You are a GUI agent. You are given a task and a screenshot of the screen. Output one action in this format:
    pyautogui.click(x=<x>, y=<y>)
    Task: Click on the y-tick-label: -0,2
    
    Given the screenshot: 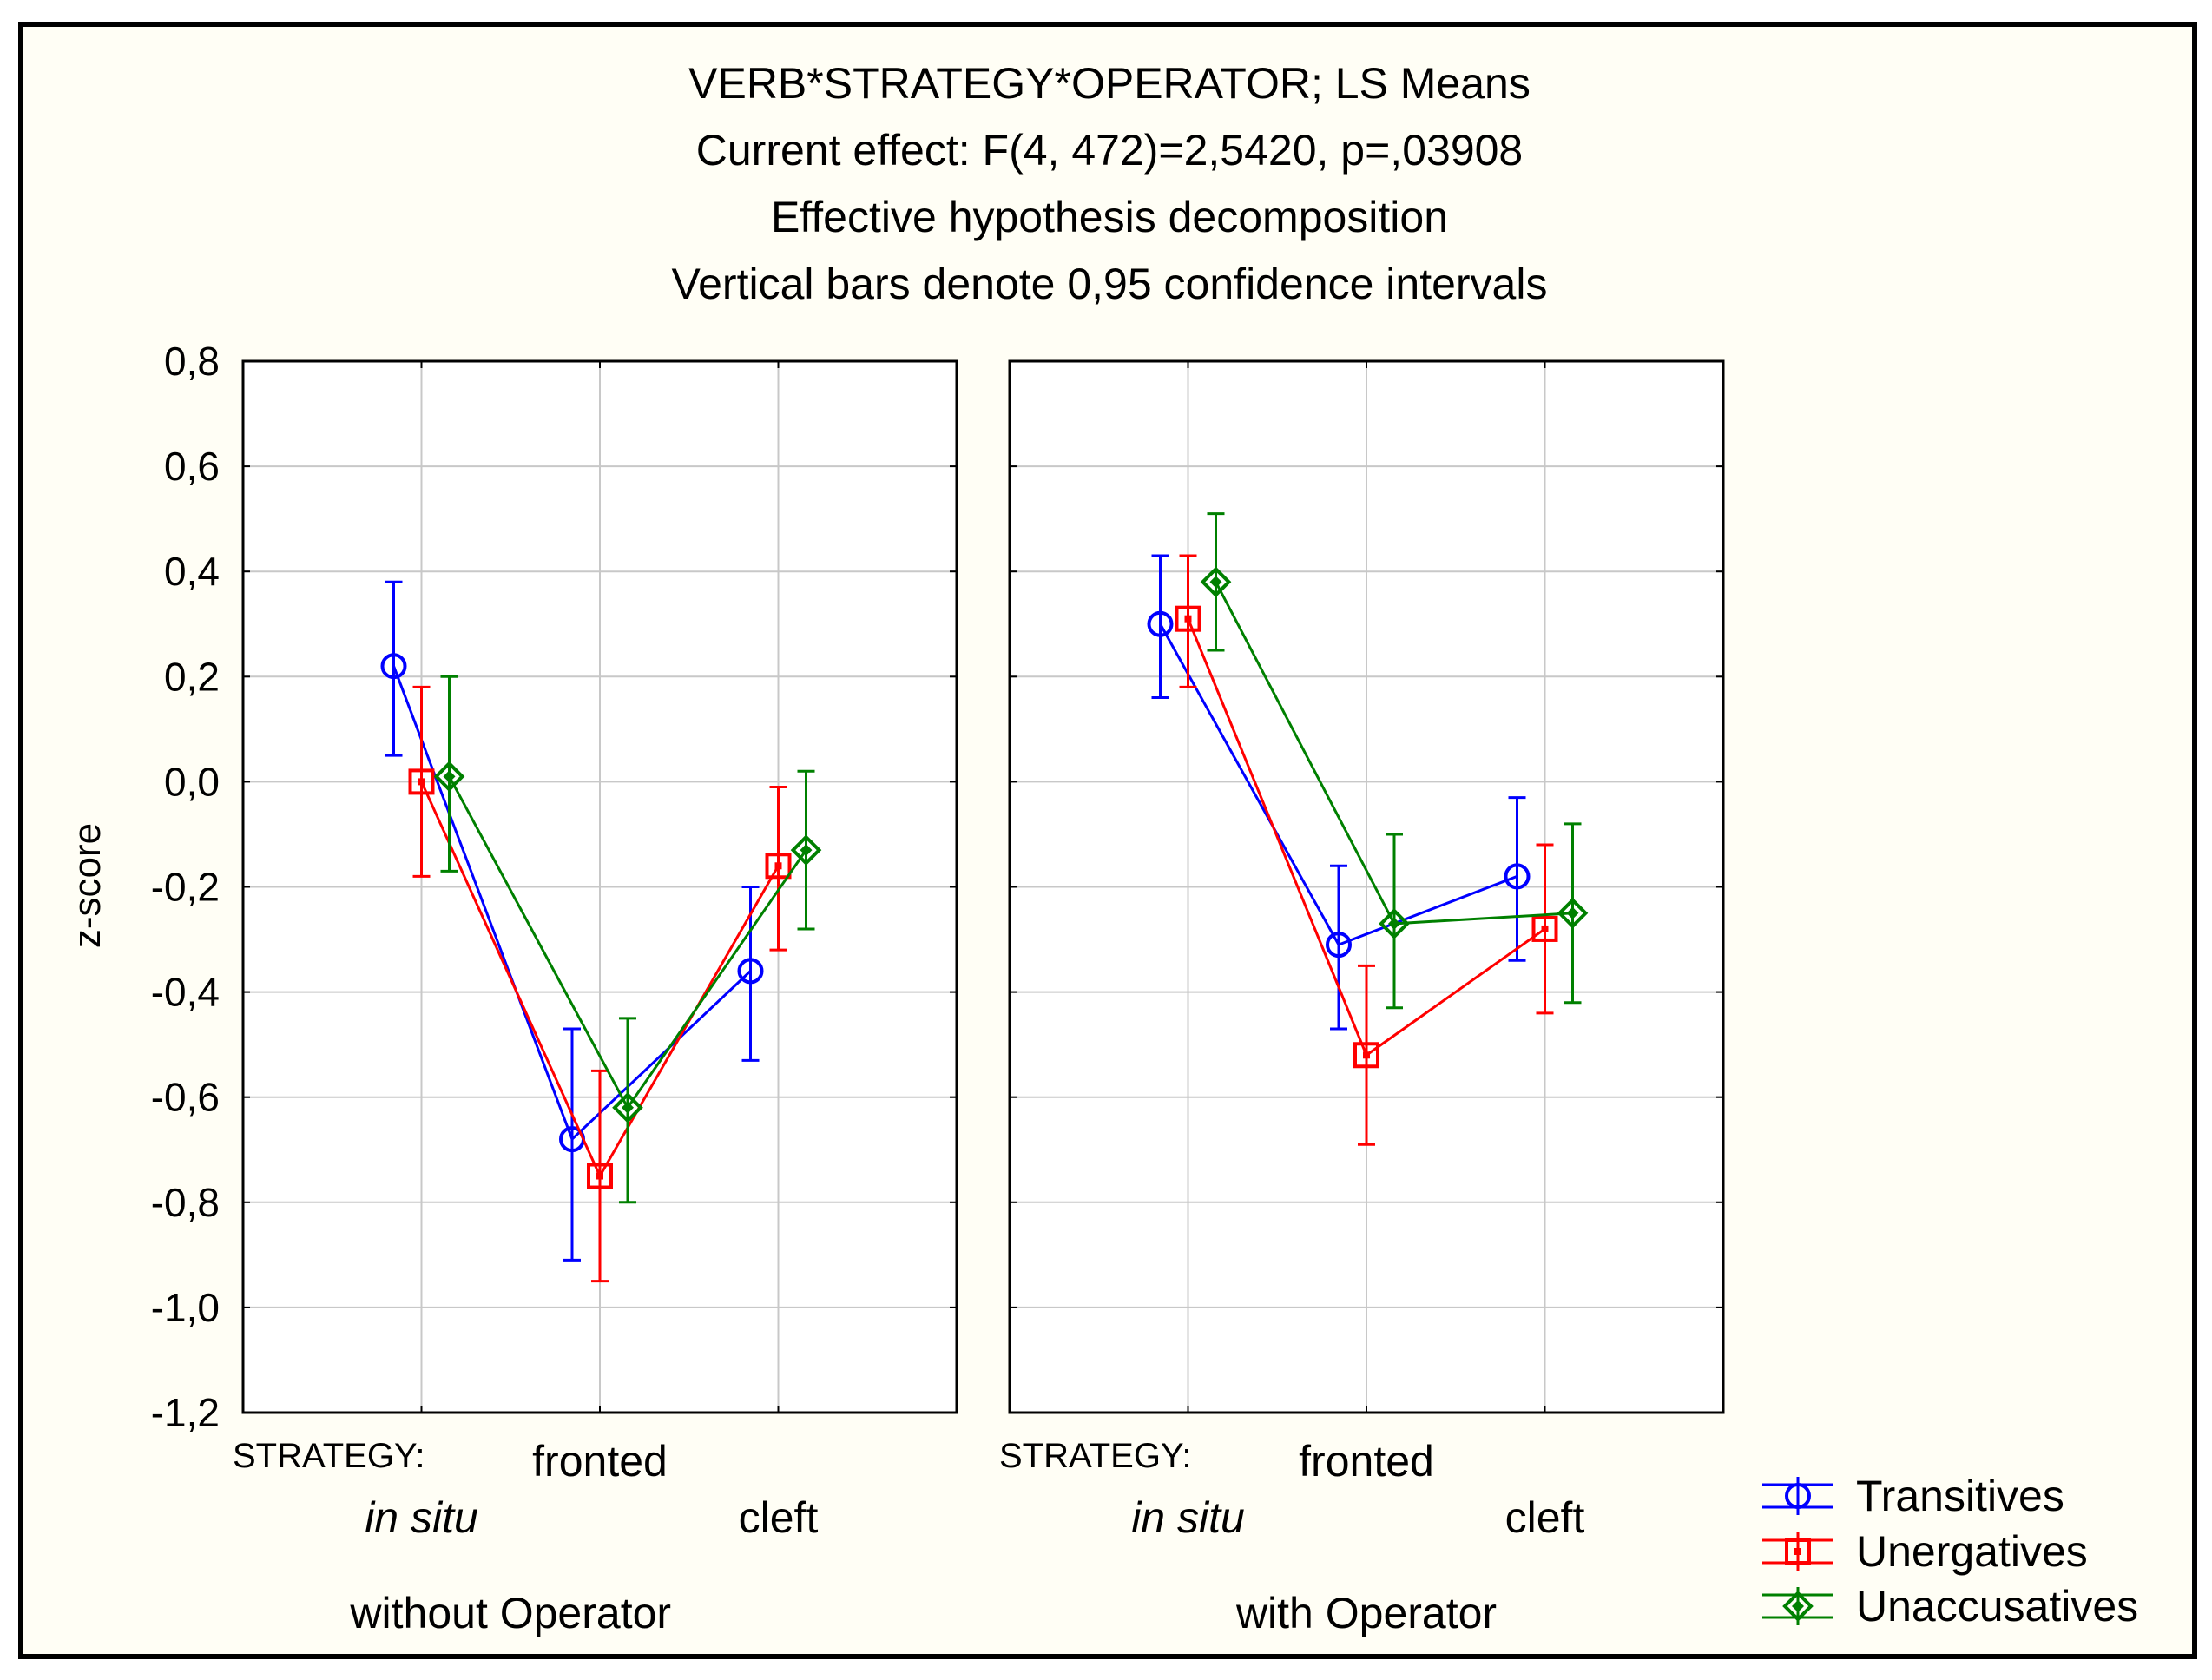 What is the action you would take?
    pyautogui.click(x=185, y=887)
    